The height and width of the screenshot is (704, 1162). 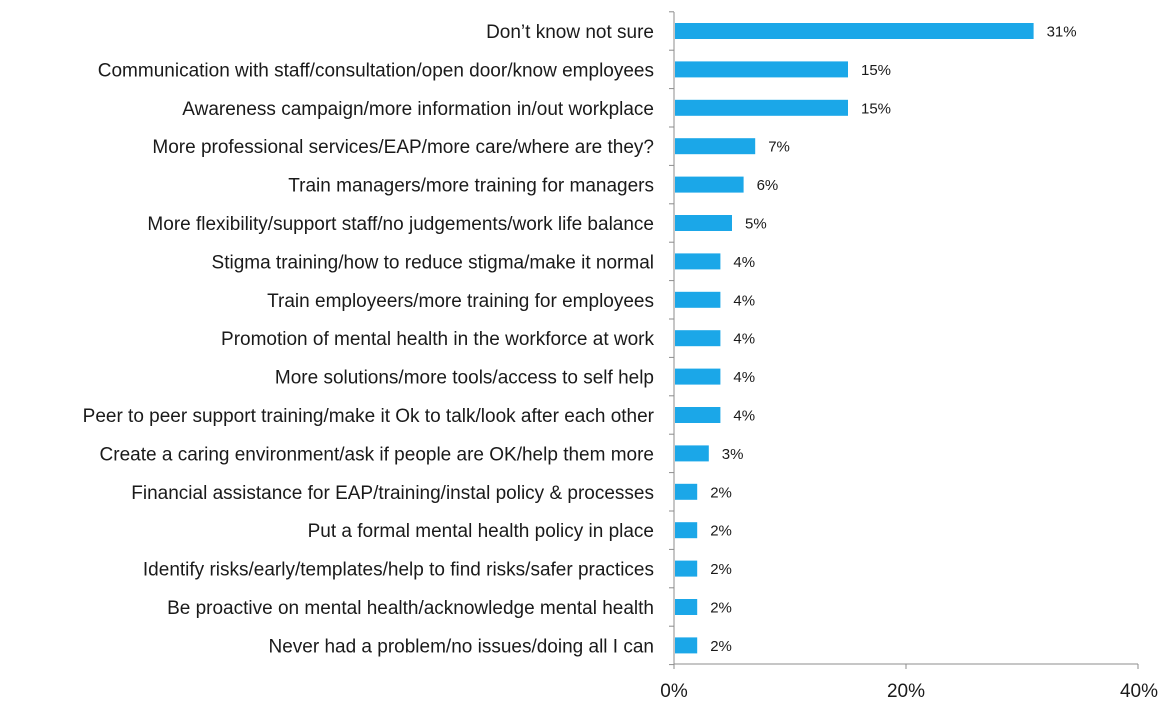 What do you see at coordinates (768, 185) in the screenshot?
I see `data-label: 6%` at bounding box center [768, 185].